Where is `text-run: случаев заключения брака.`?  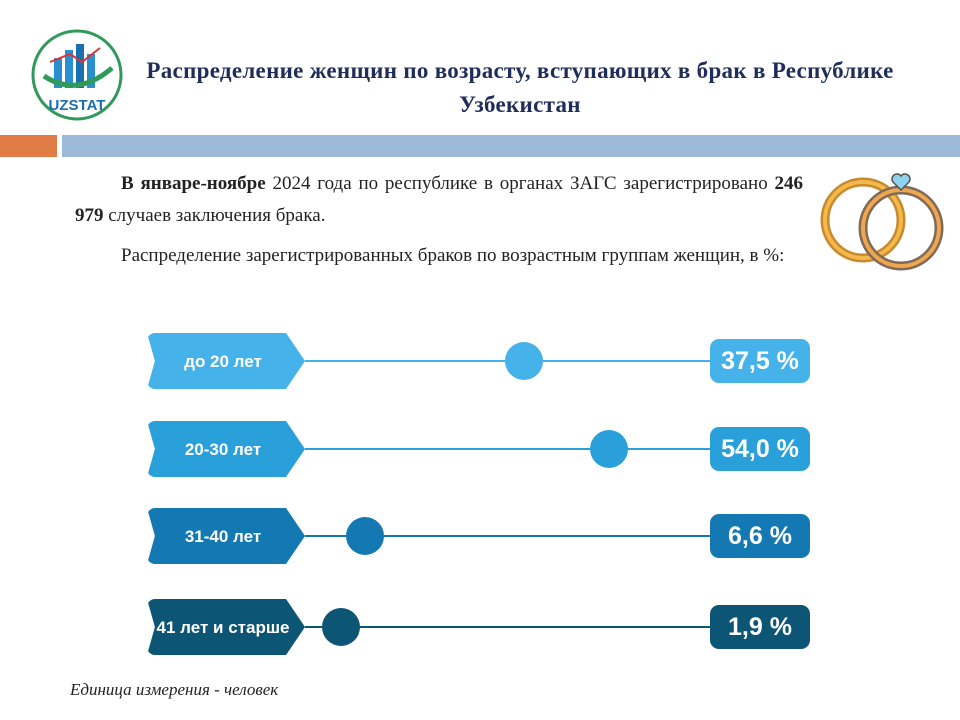
text-run: случаев заключения брака. is located at coordinates (214, 215).